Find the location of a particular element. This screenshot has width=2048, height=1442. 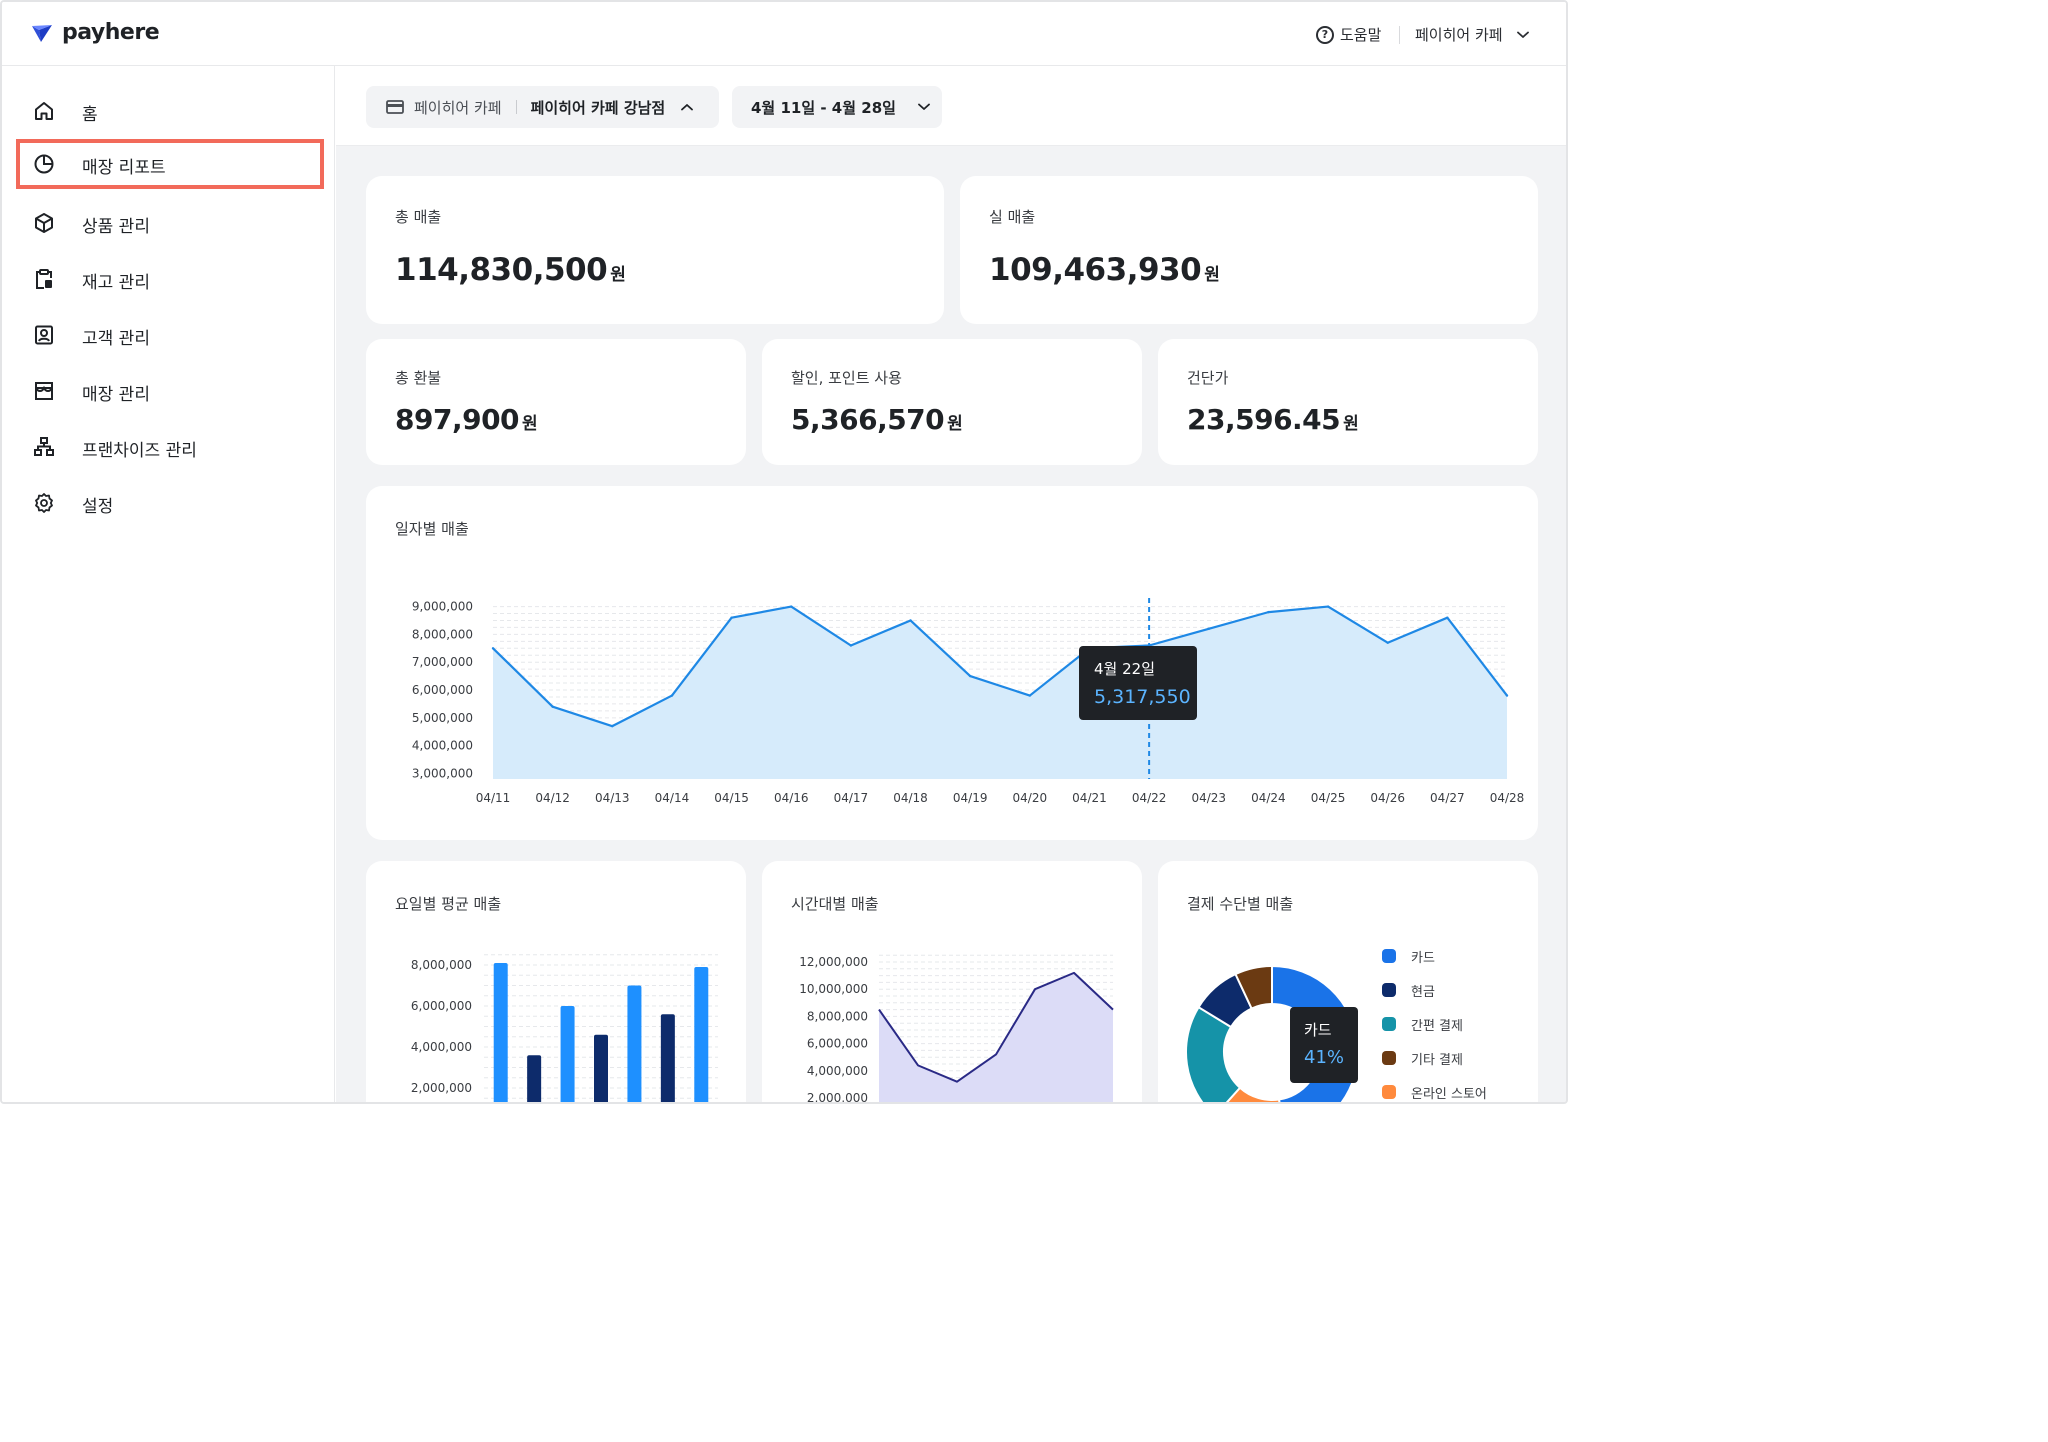

discount-points-label: 할인, 포인트 사용 is located at coordinates (846, 378).